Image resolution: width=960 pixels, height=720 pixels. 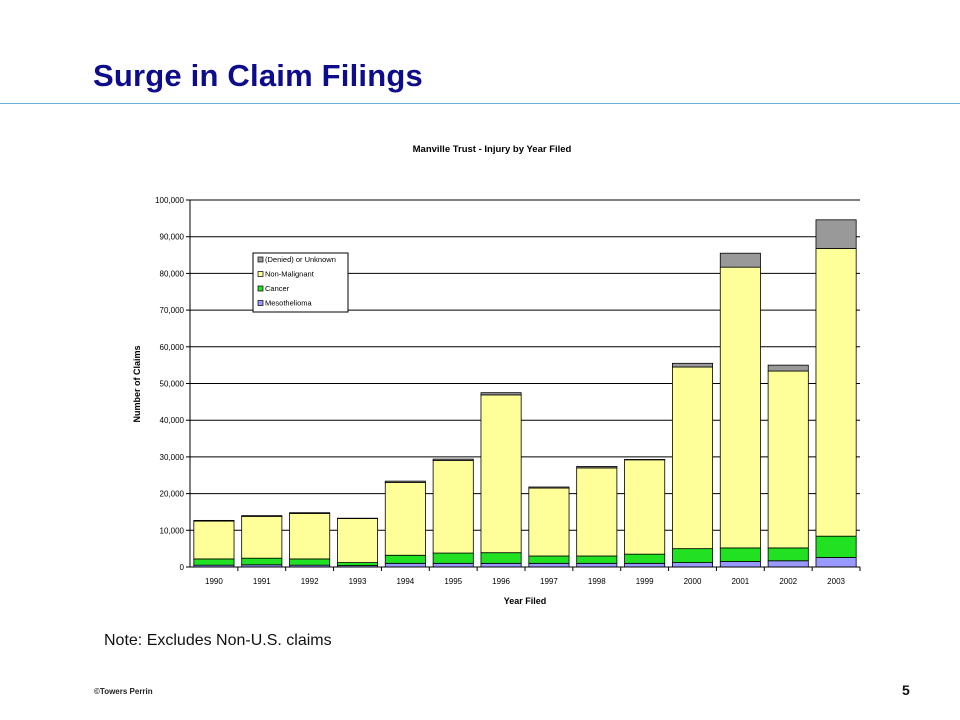 I want to click on bar-segment-mesothelioma-2003, so click(x=836, y=562).